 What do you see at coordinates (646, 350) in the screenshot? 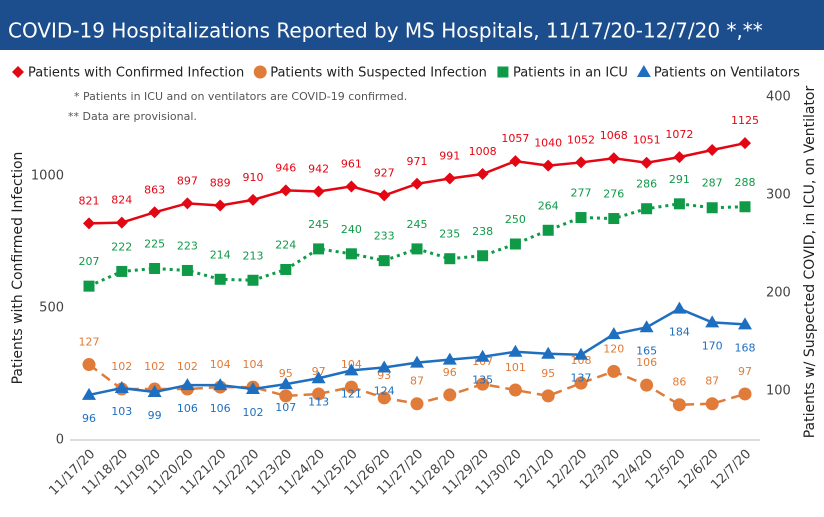
I see `data-label: 165` at bounding box center [646, 350].